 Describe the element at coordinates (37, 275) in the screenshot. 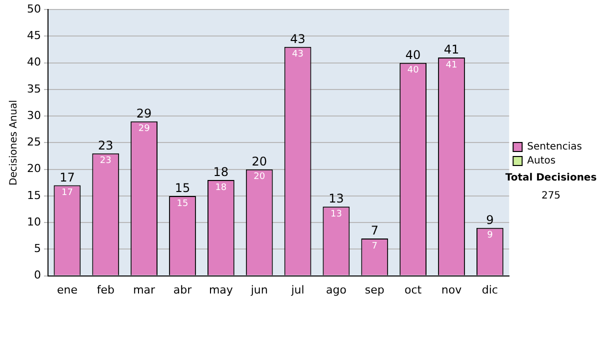

I see `y-tick-label: 0` at that location.